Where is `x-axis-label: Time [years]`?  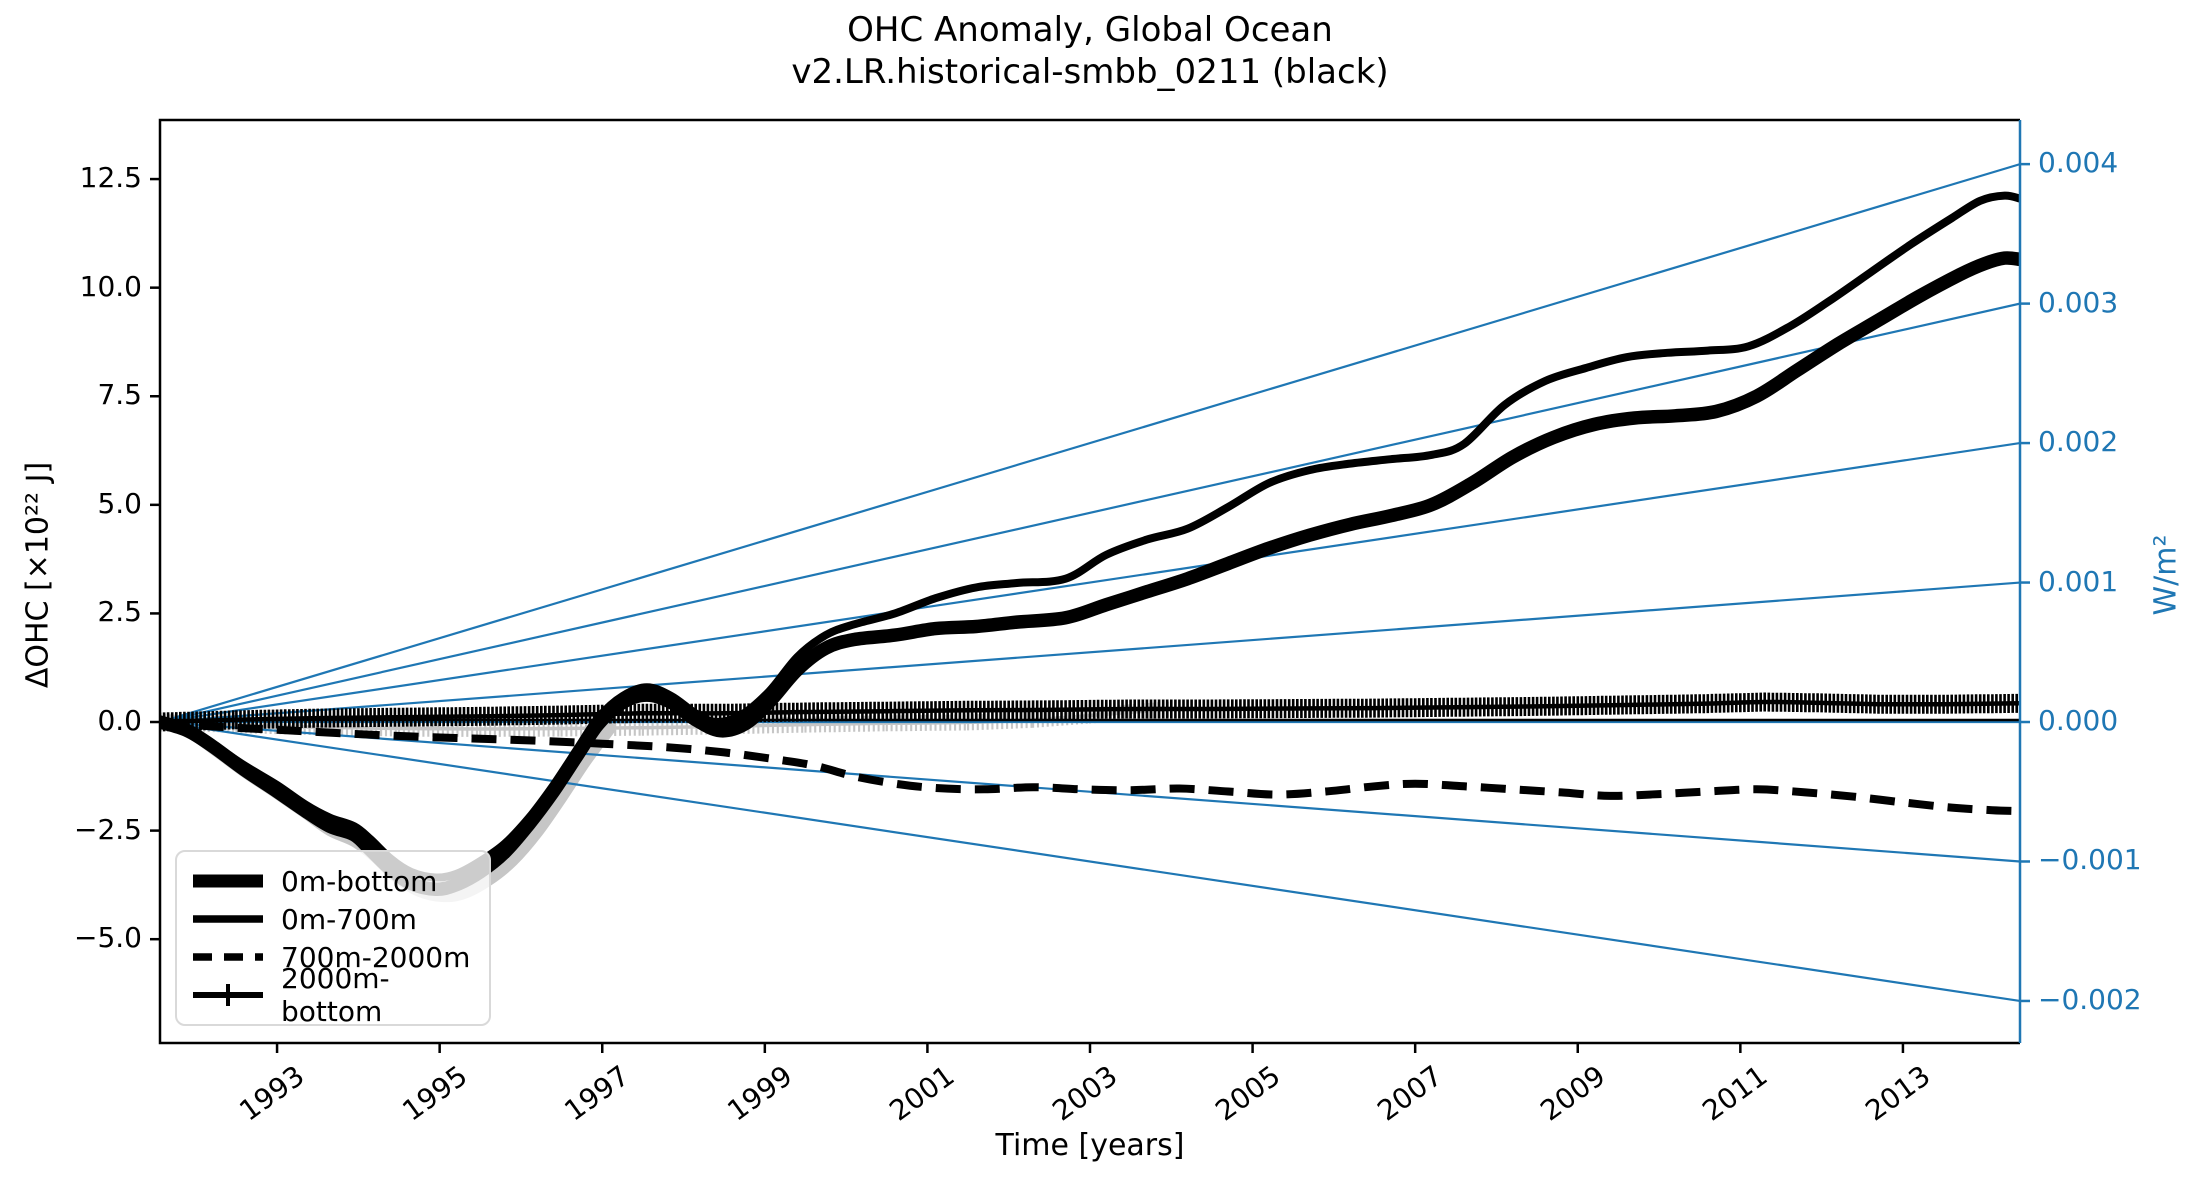 x-axis-label: Time [years] is located at coordinates (1090, 1145).